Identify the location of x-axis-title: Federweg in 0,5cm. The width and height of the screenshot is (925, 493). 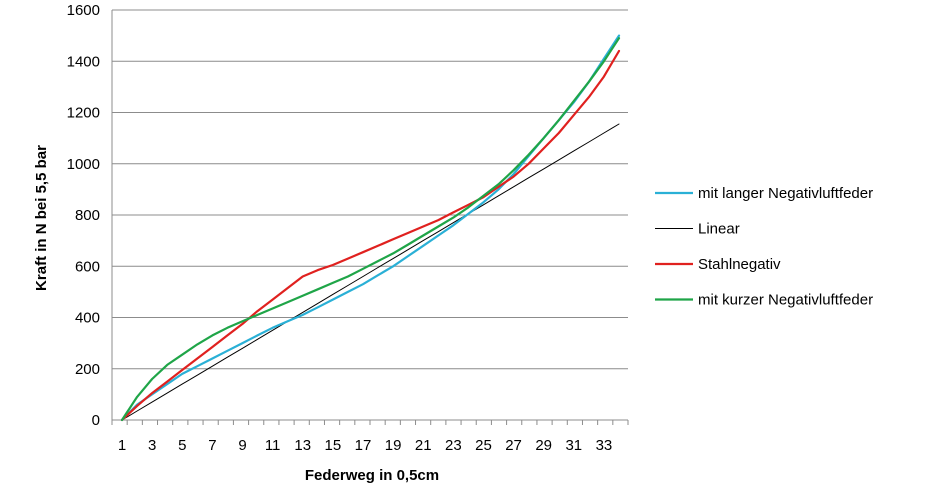
(372, 475).